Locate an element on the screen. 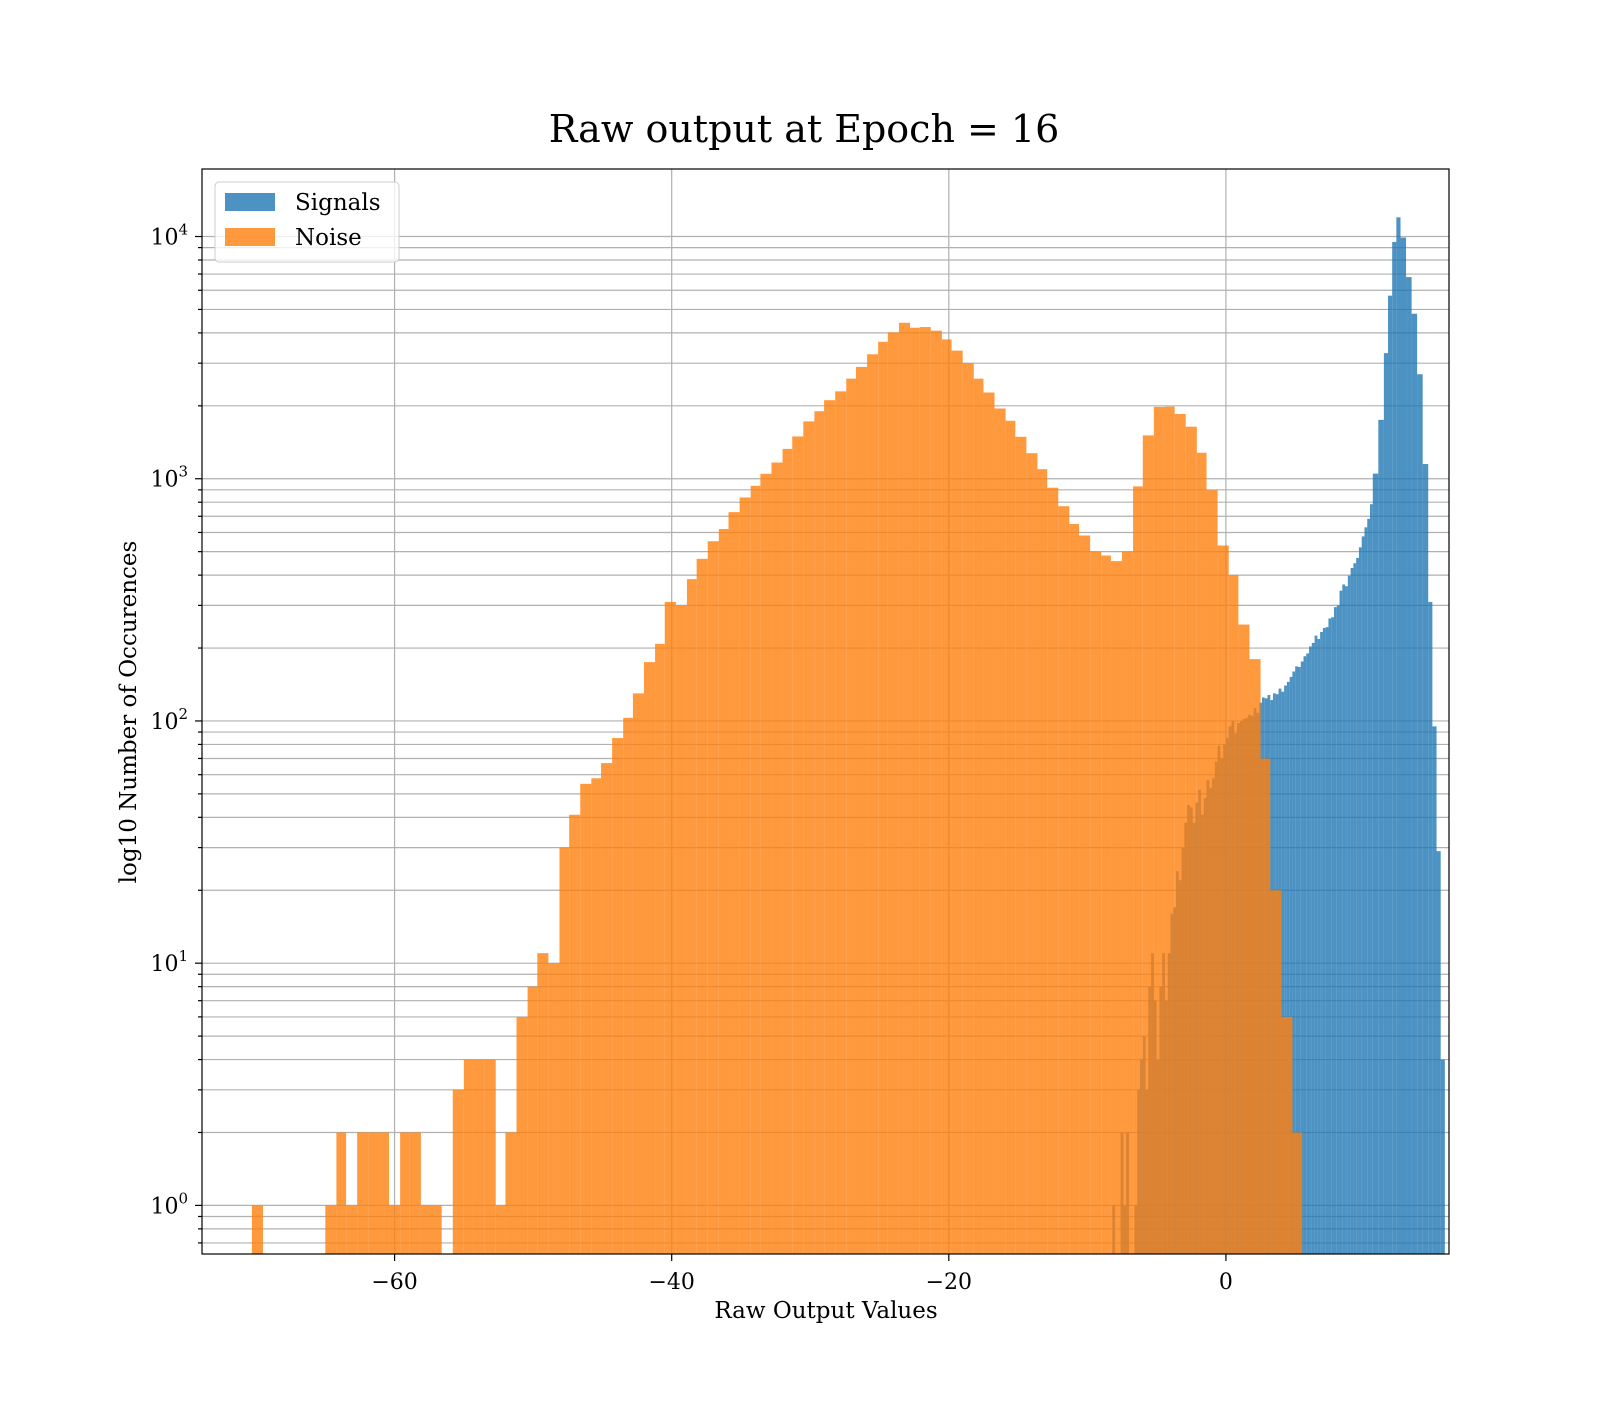  y-tick-label: 10² is located at coordinates (169, 720).